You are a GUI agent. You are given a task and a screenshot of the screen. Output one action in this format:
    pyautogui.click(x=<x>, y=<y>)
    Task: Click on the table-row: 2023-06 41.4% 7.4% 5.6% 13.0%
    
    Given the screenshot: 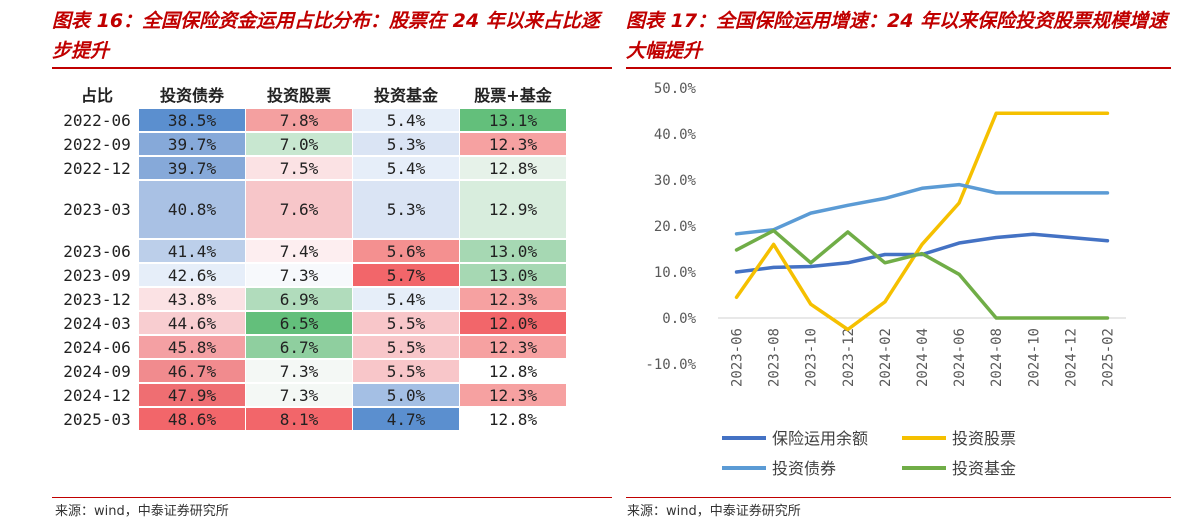 What is the action you would take?
    pyautogui.click(x=311, y=251)
    